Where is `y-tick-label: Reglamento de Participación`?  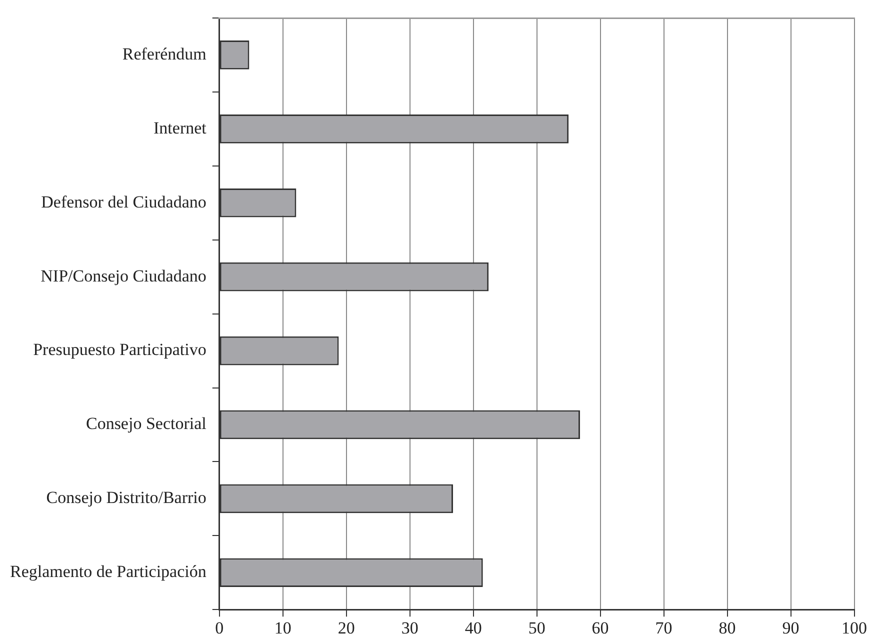 y-tick-label: Reglamento de Participación is located at coordinates (108, 572).